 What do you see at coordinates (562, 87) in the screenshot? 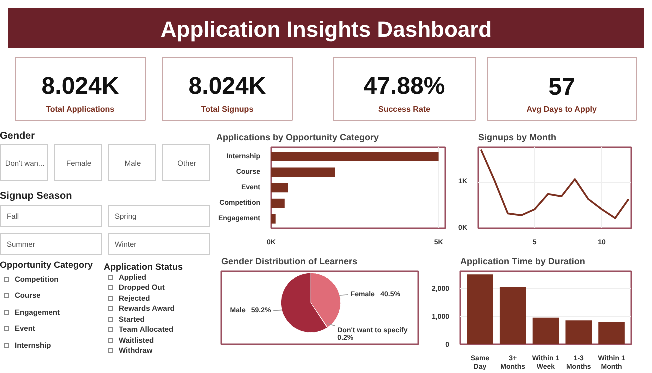
I see `text: 57` at bounding box center [562, 87].